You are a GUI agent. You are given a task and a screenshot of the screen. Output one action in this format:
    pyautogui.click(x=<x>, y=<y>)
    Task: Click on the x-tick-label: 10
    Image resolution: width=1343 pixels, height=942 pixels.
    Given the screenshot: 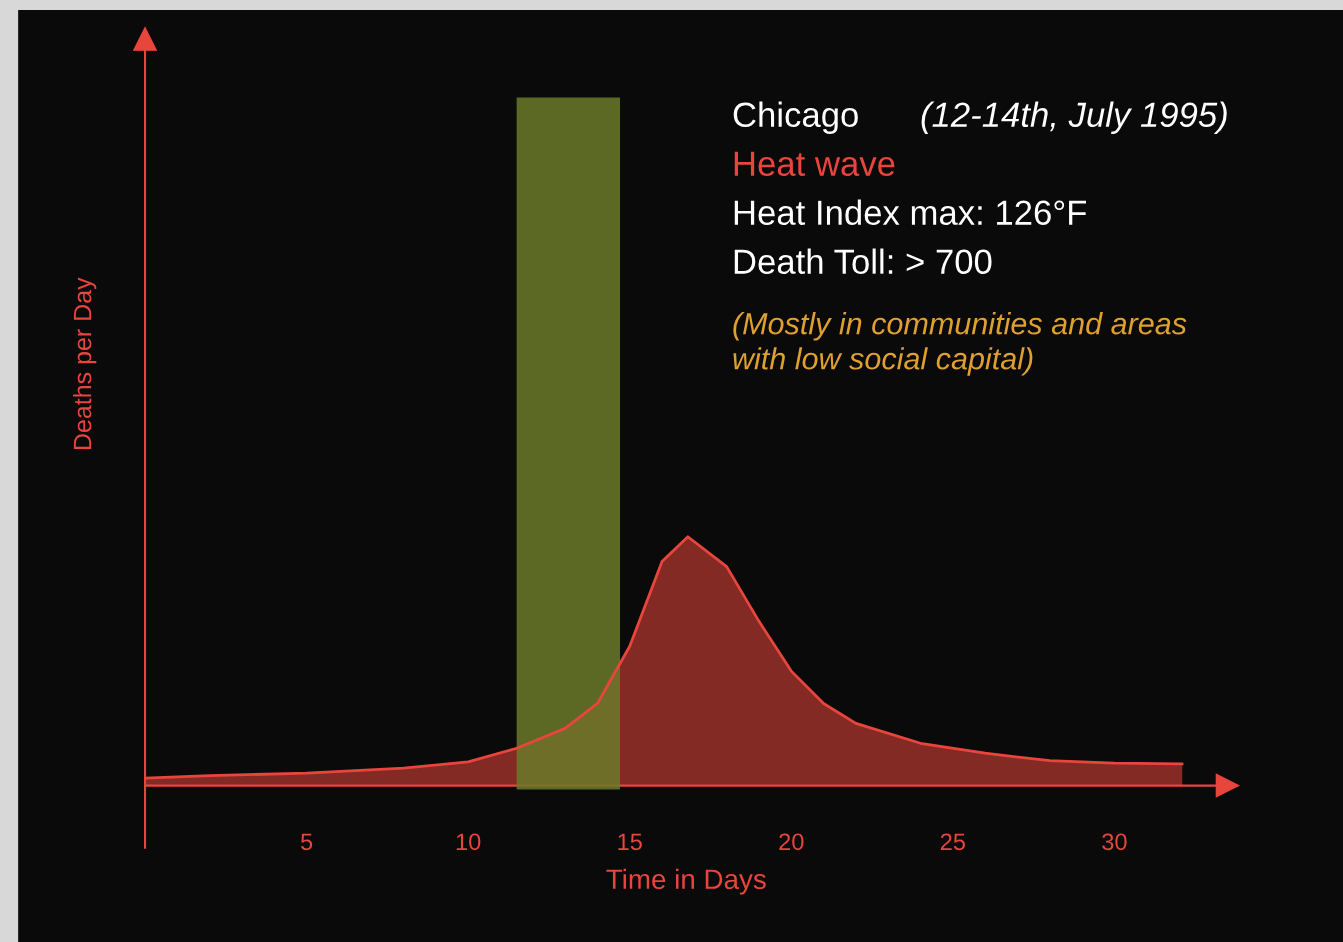 What is the action you would take?
    pyautogui.click(x=468, y=842)
    